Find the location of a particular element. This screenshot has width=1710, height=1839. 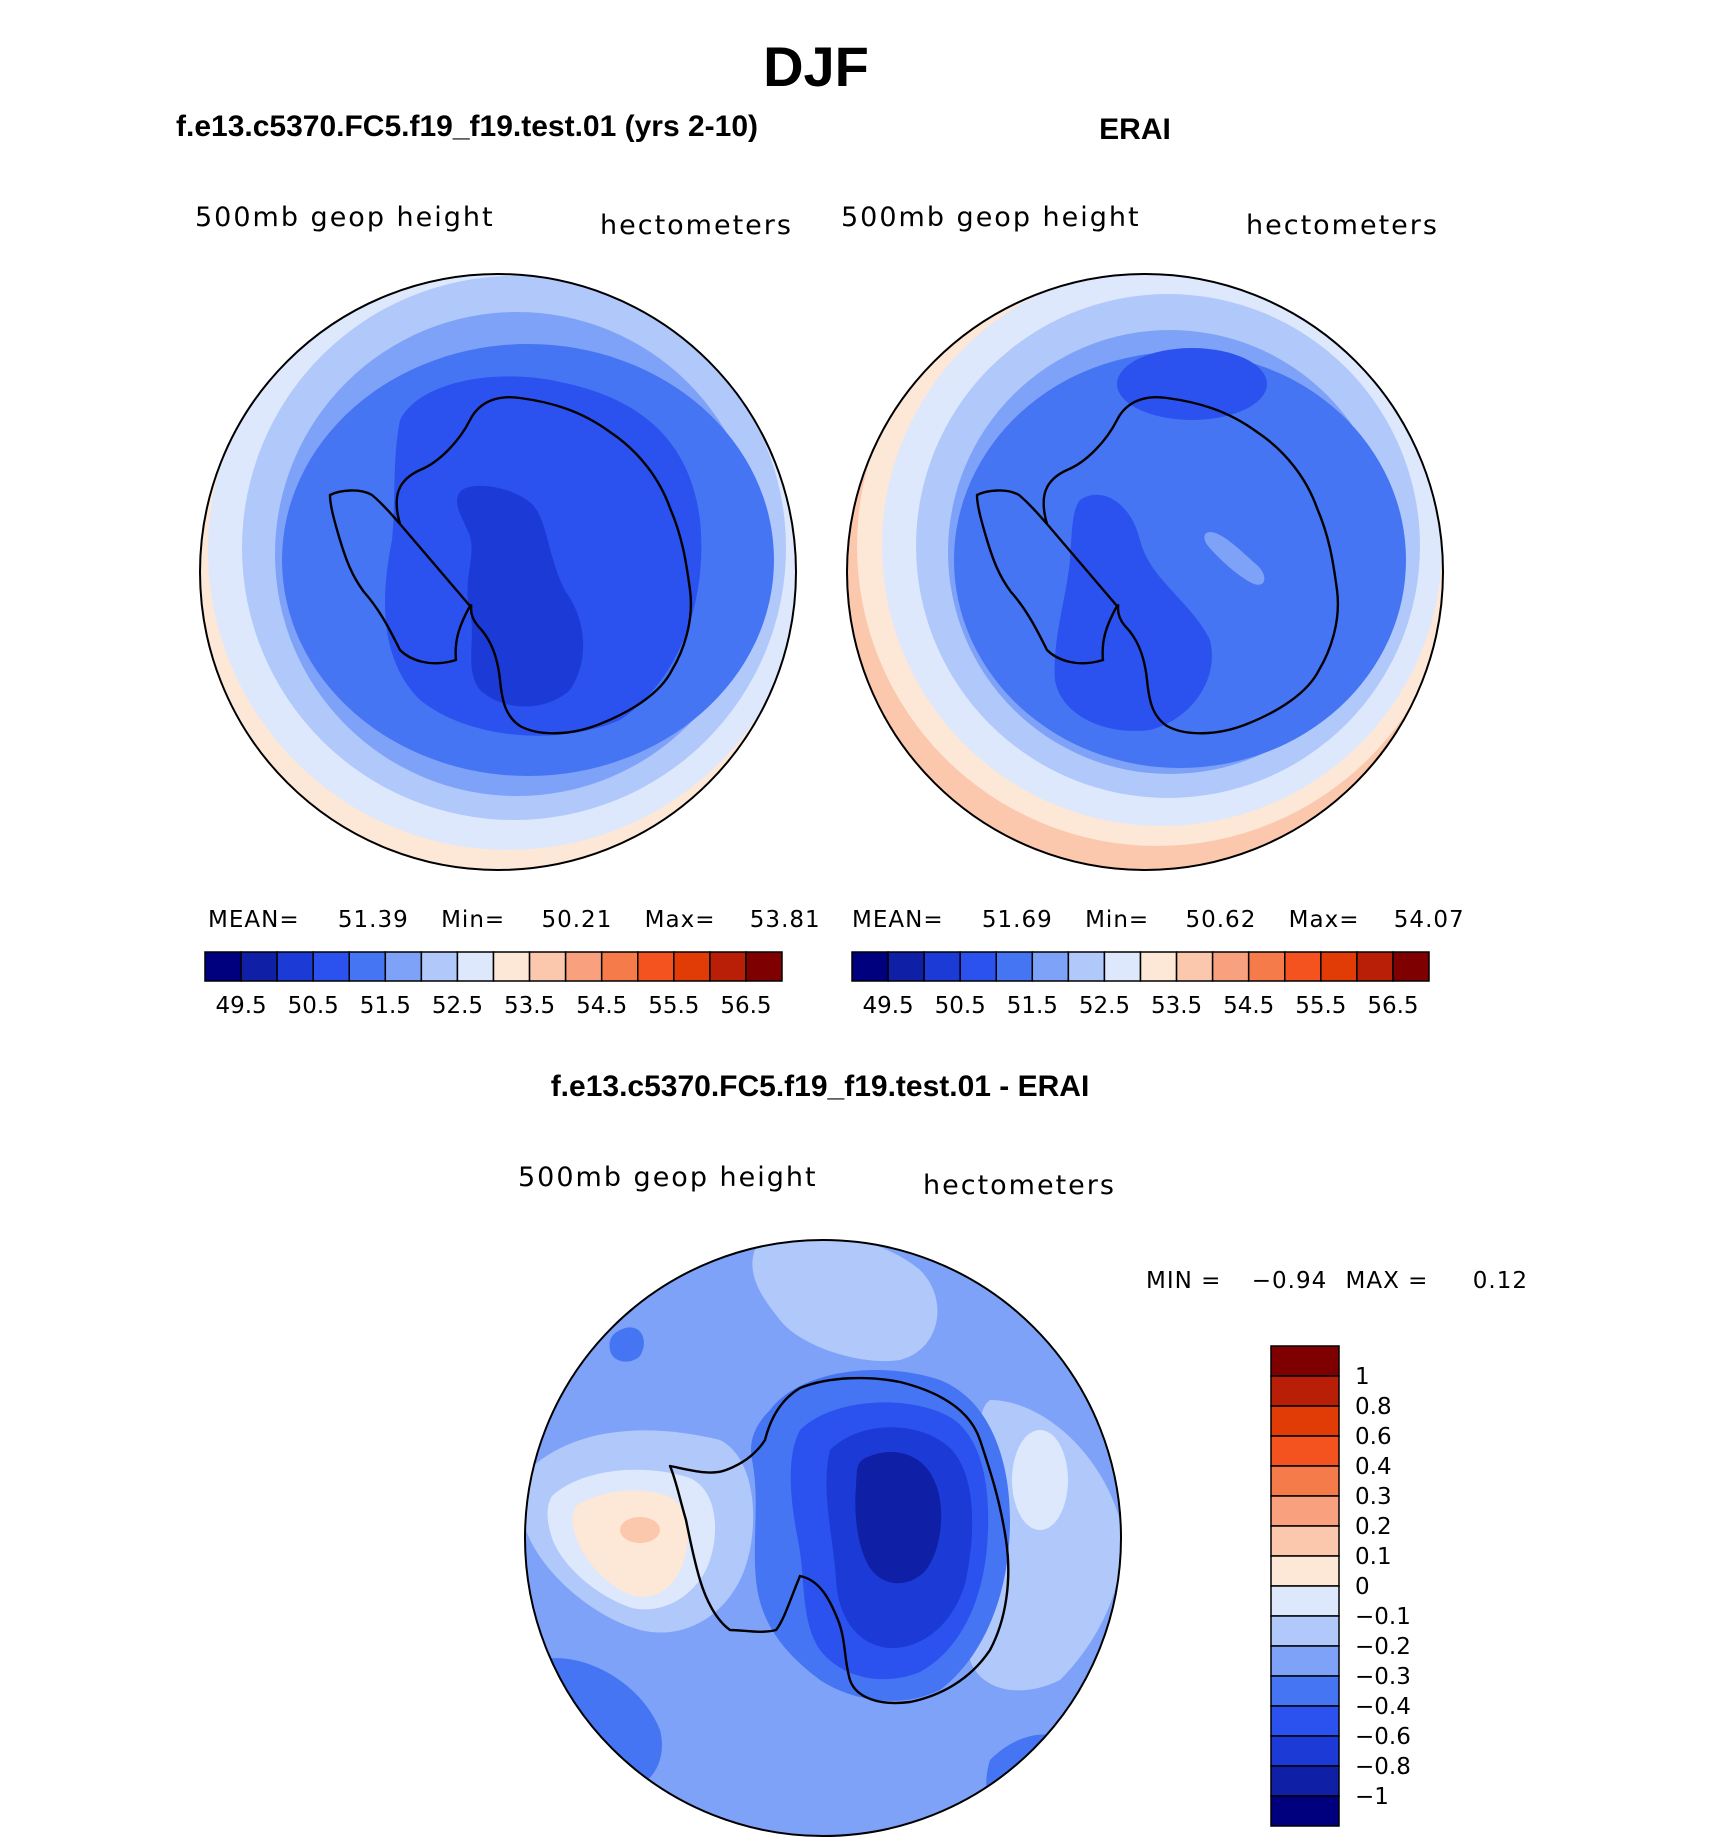

obs-variable-label: 500mb geop height is located at coordinates (991, 217).